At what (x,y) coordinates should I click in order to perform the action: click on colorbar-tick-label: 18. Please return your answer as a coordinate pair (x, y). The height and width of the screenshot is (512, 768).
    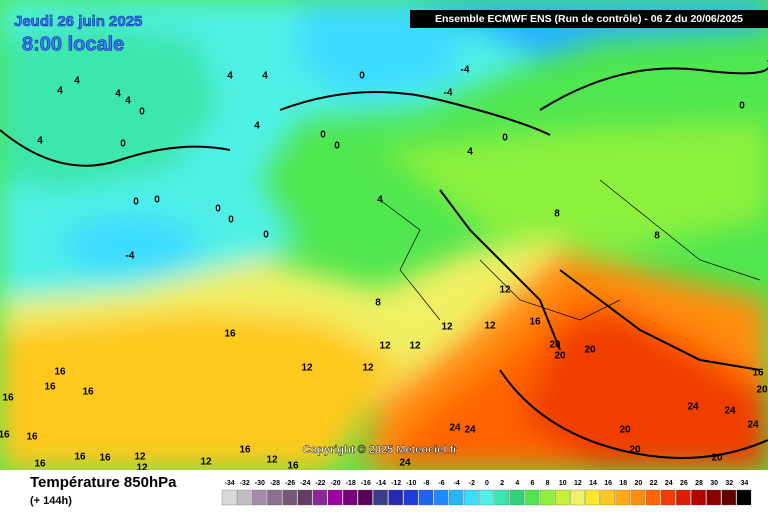
    Looking at the image, I should click on (623, 483).